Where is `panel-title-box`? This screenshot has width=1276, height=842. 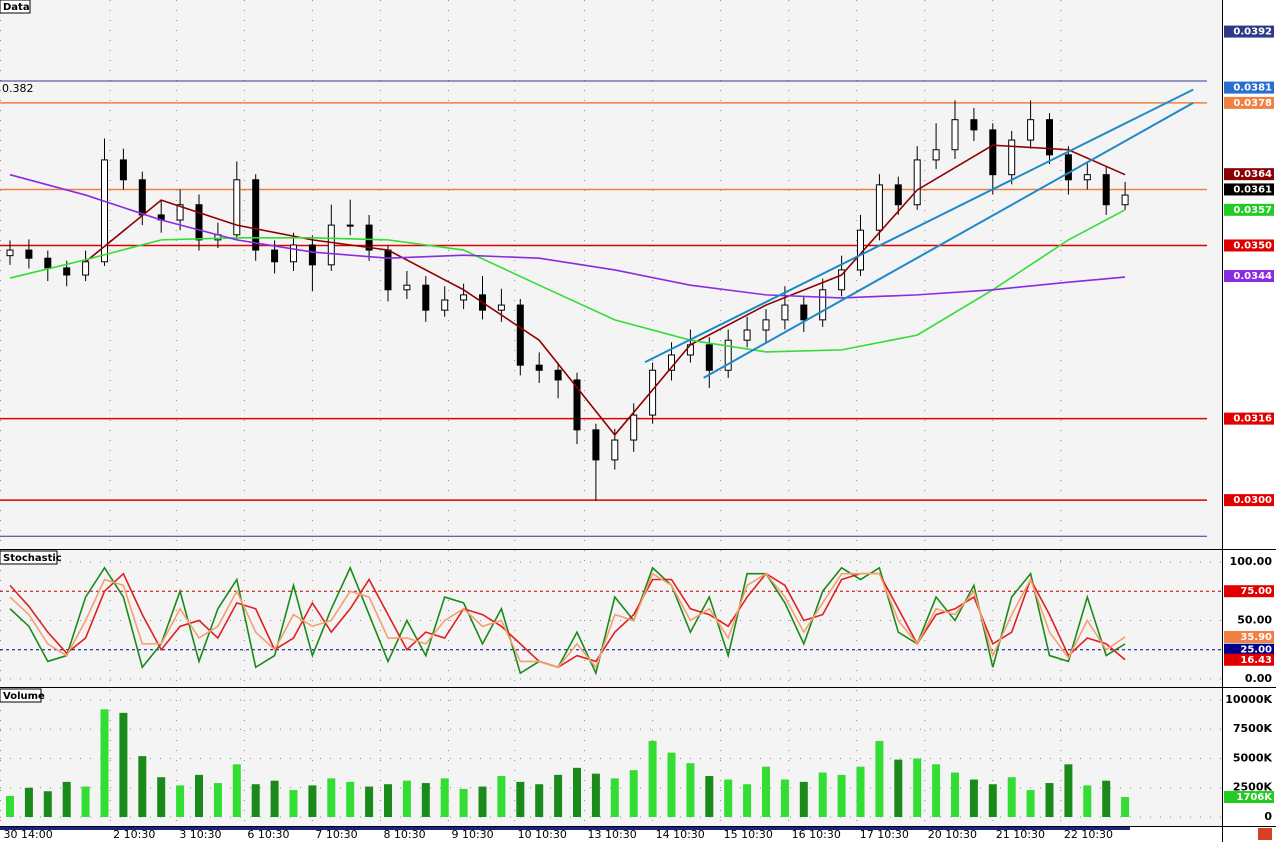 panel-title-box is located at coordinates (15, 7).